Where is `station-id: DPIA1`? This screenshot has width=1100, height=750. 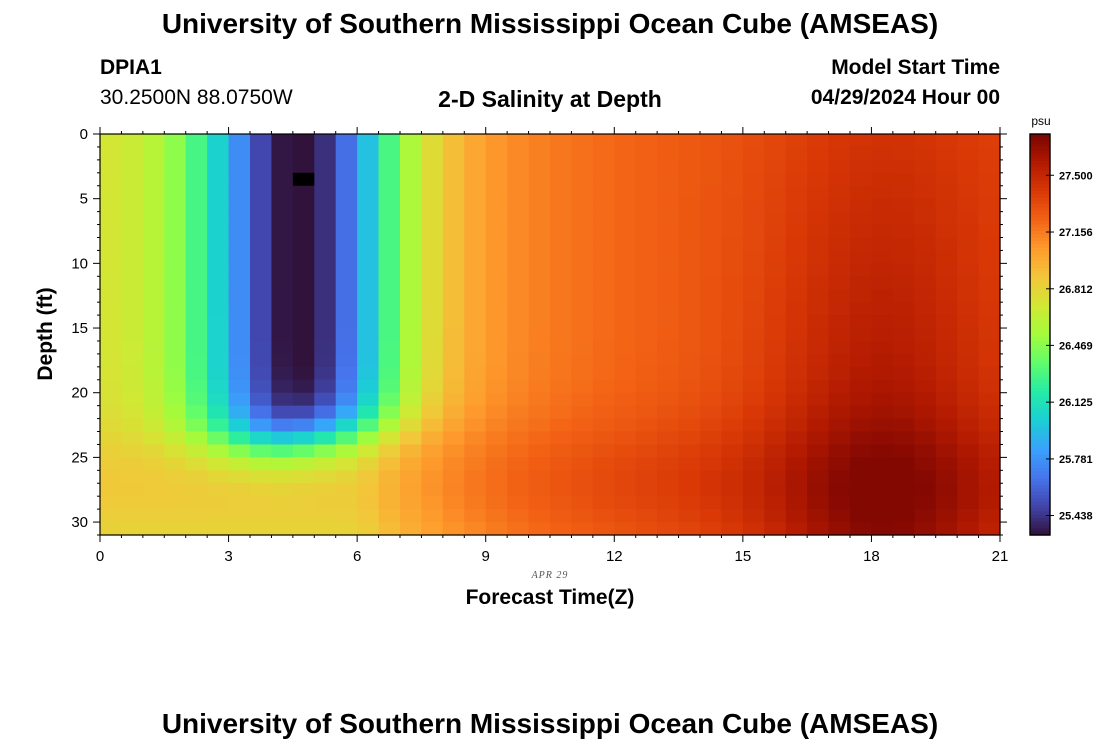
station-id: DPIA1 is located at coordinates (131, 67).